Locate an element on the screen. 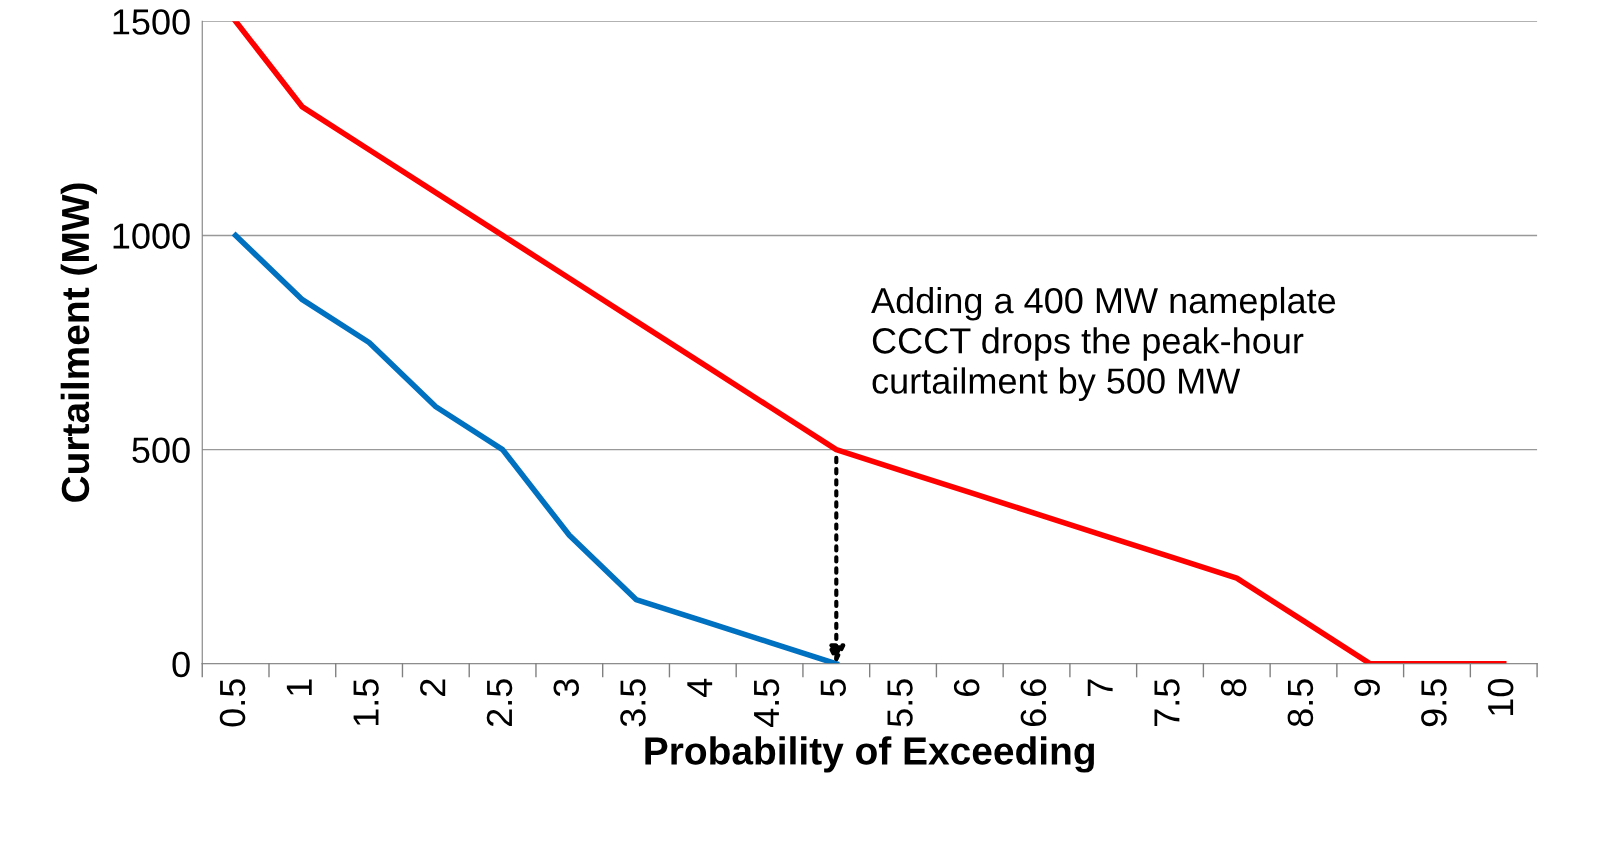  x-tick-label: 0.5 is located at coordinates (232, 703).